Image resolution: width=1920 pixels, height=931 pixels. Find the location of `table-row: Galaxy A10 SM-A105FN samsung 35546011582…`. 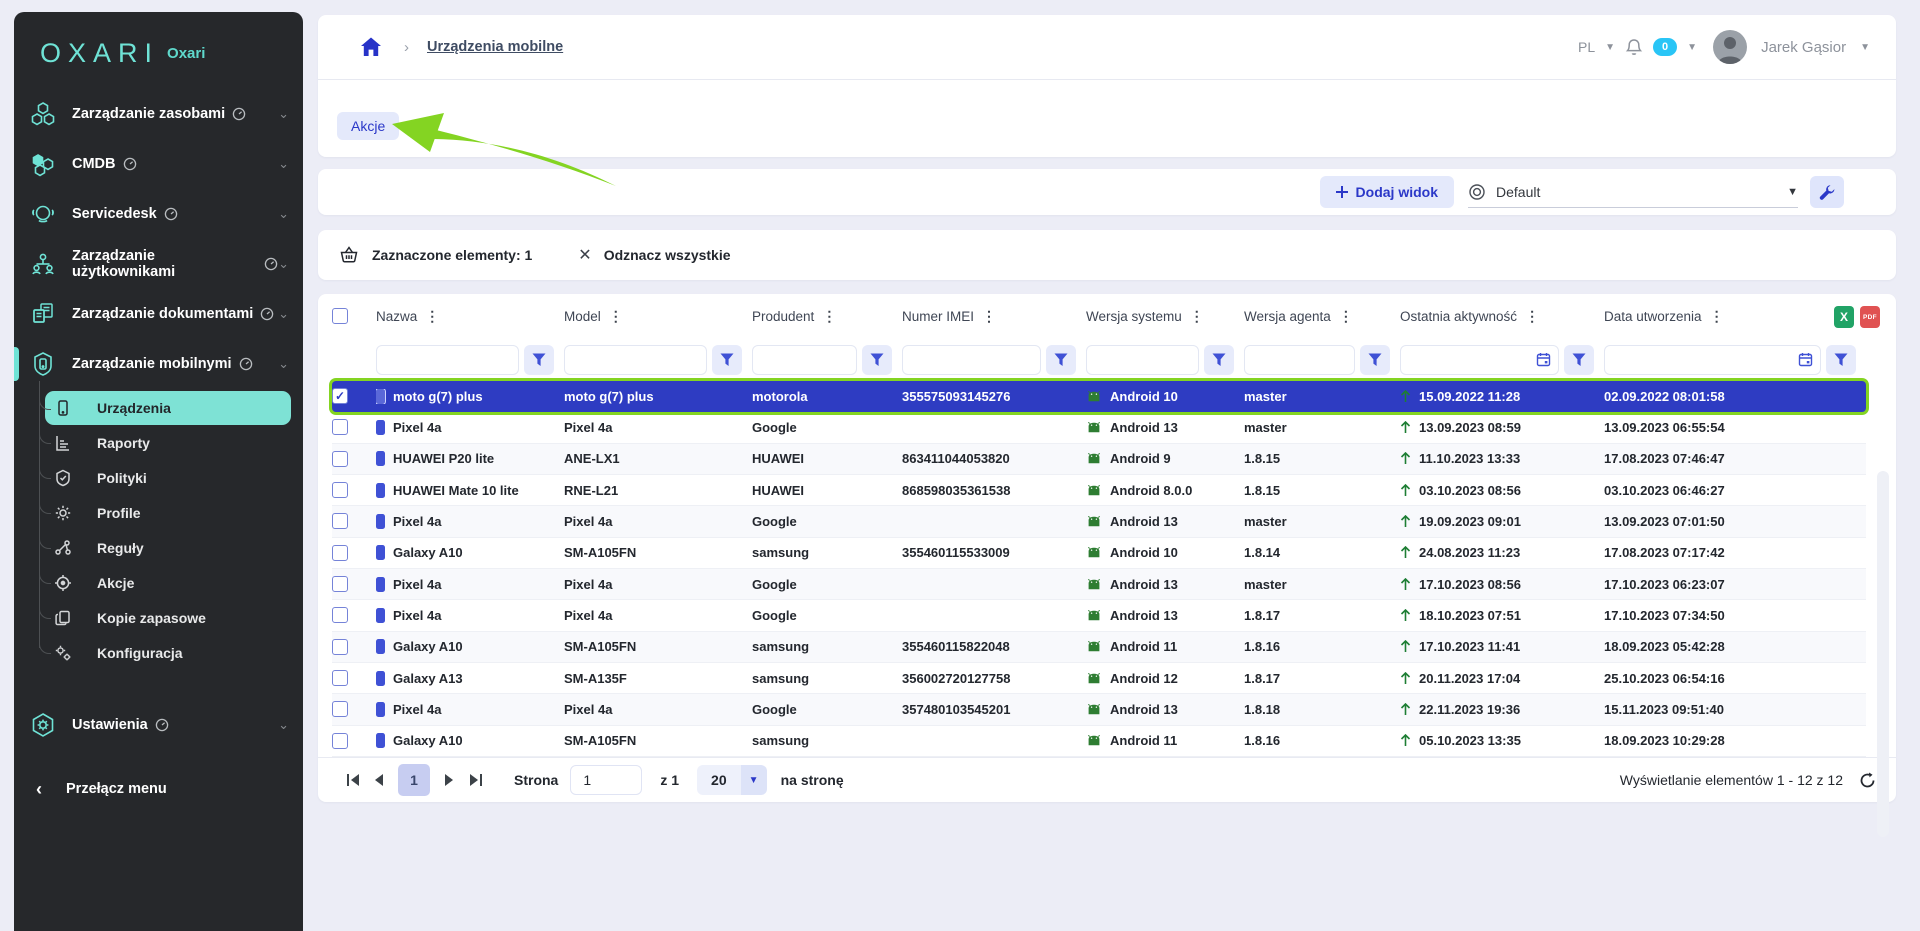

table-row: Galaxy A10 SM-A105FN samsung 35546011582… is located at coordinates (1099, 647).